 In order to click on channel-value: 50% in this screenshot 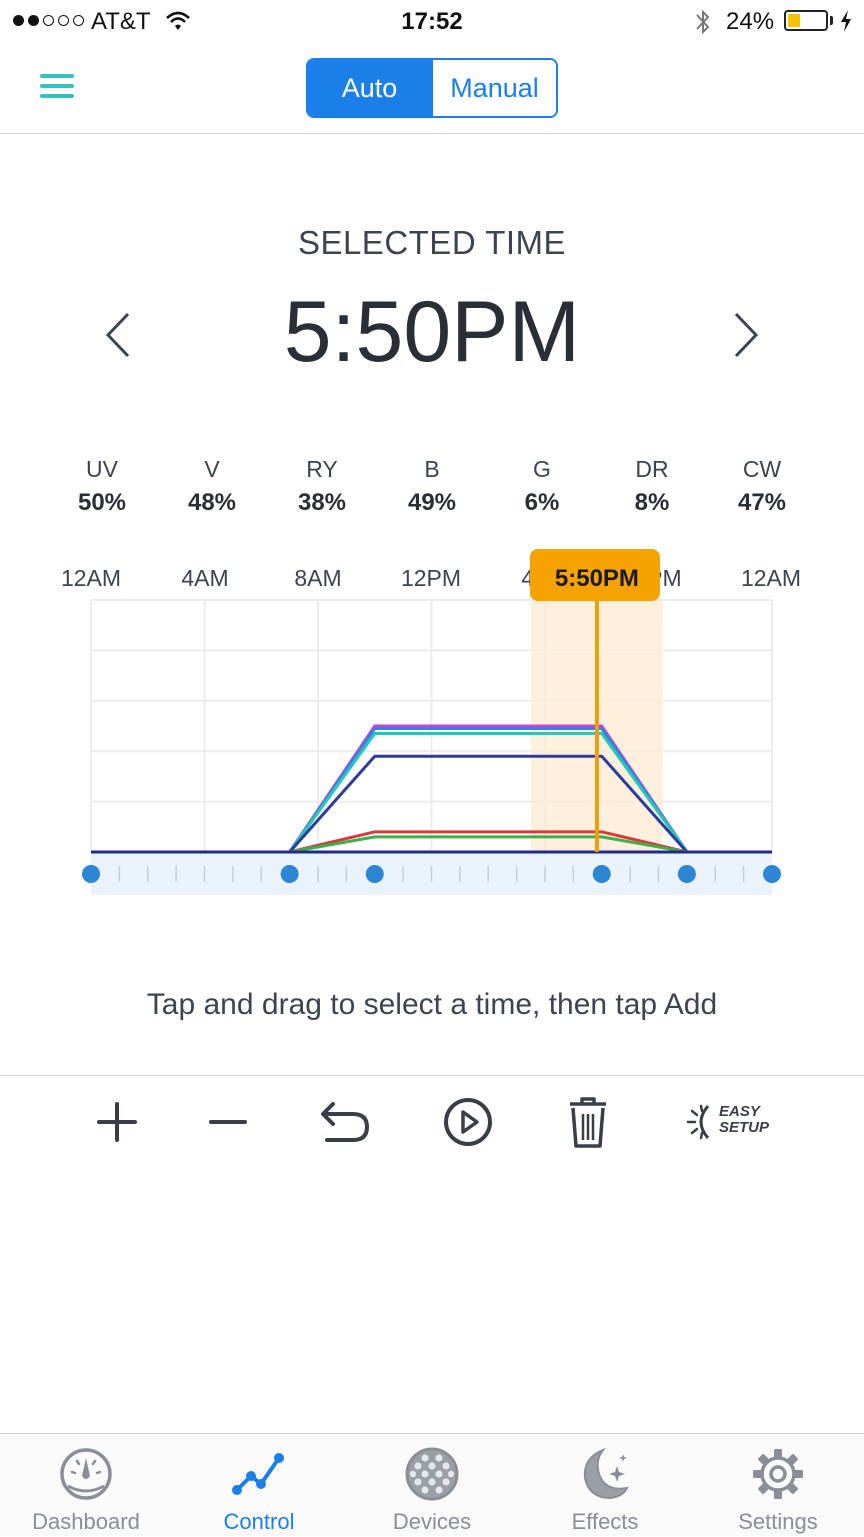, I will do `click(102, 502)`.